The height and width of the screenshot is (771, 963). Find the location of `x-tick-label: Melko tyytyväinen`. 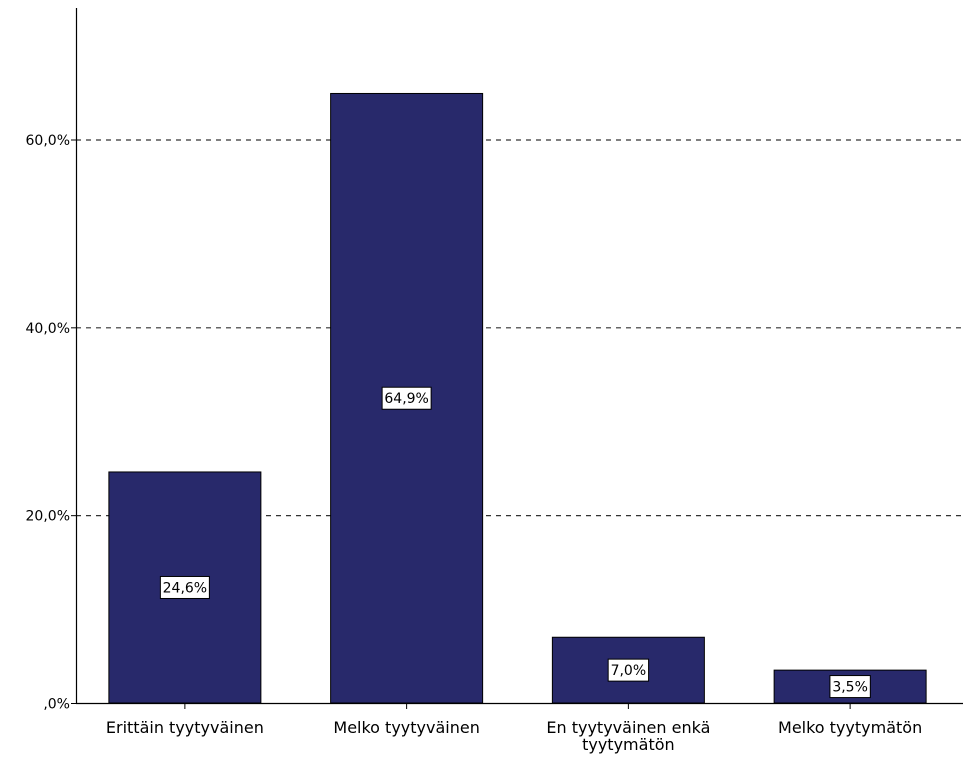

x-tick-label: Melko tyytyväinen is located at coordinates (406, 727).